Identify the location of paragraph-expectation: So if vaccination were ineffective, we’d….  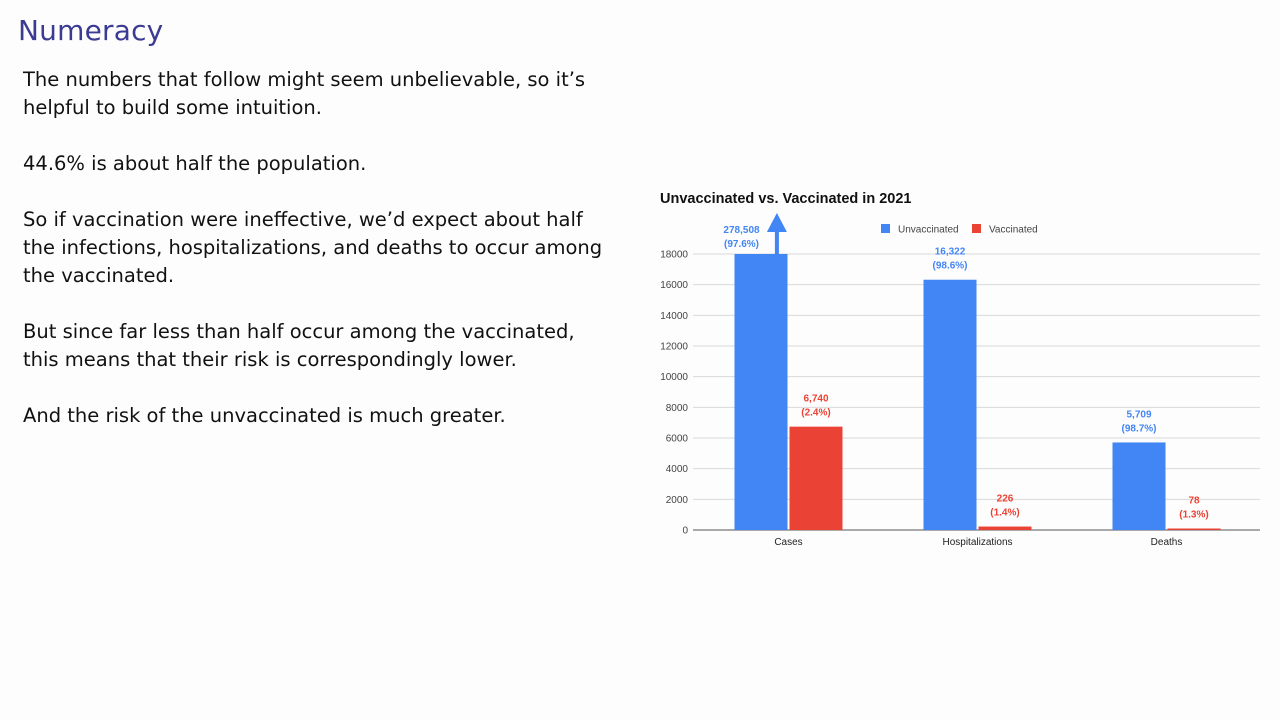
(313, 247).